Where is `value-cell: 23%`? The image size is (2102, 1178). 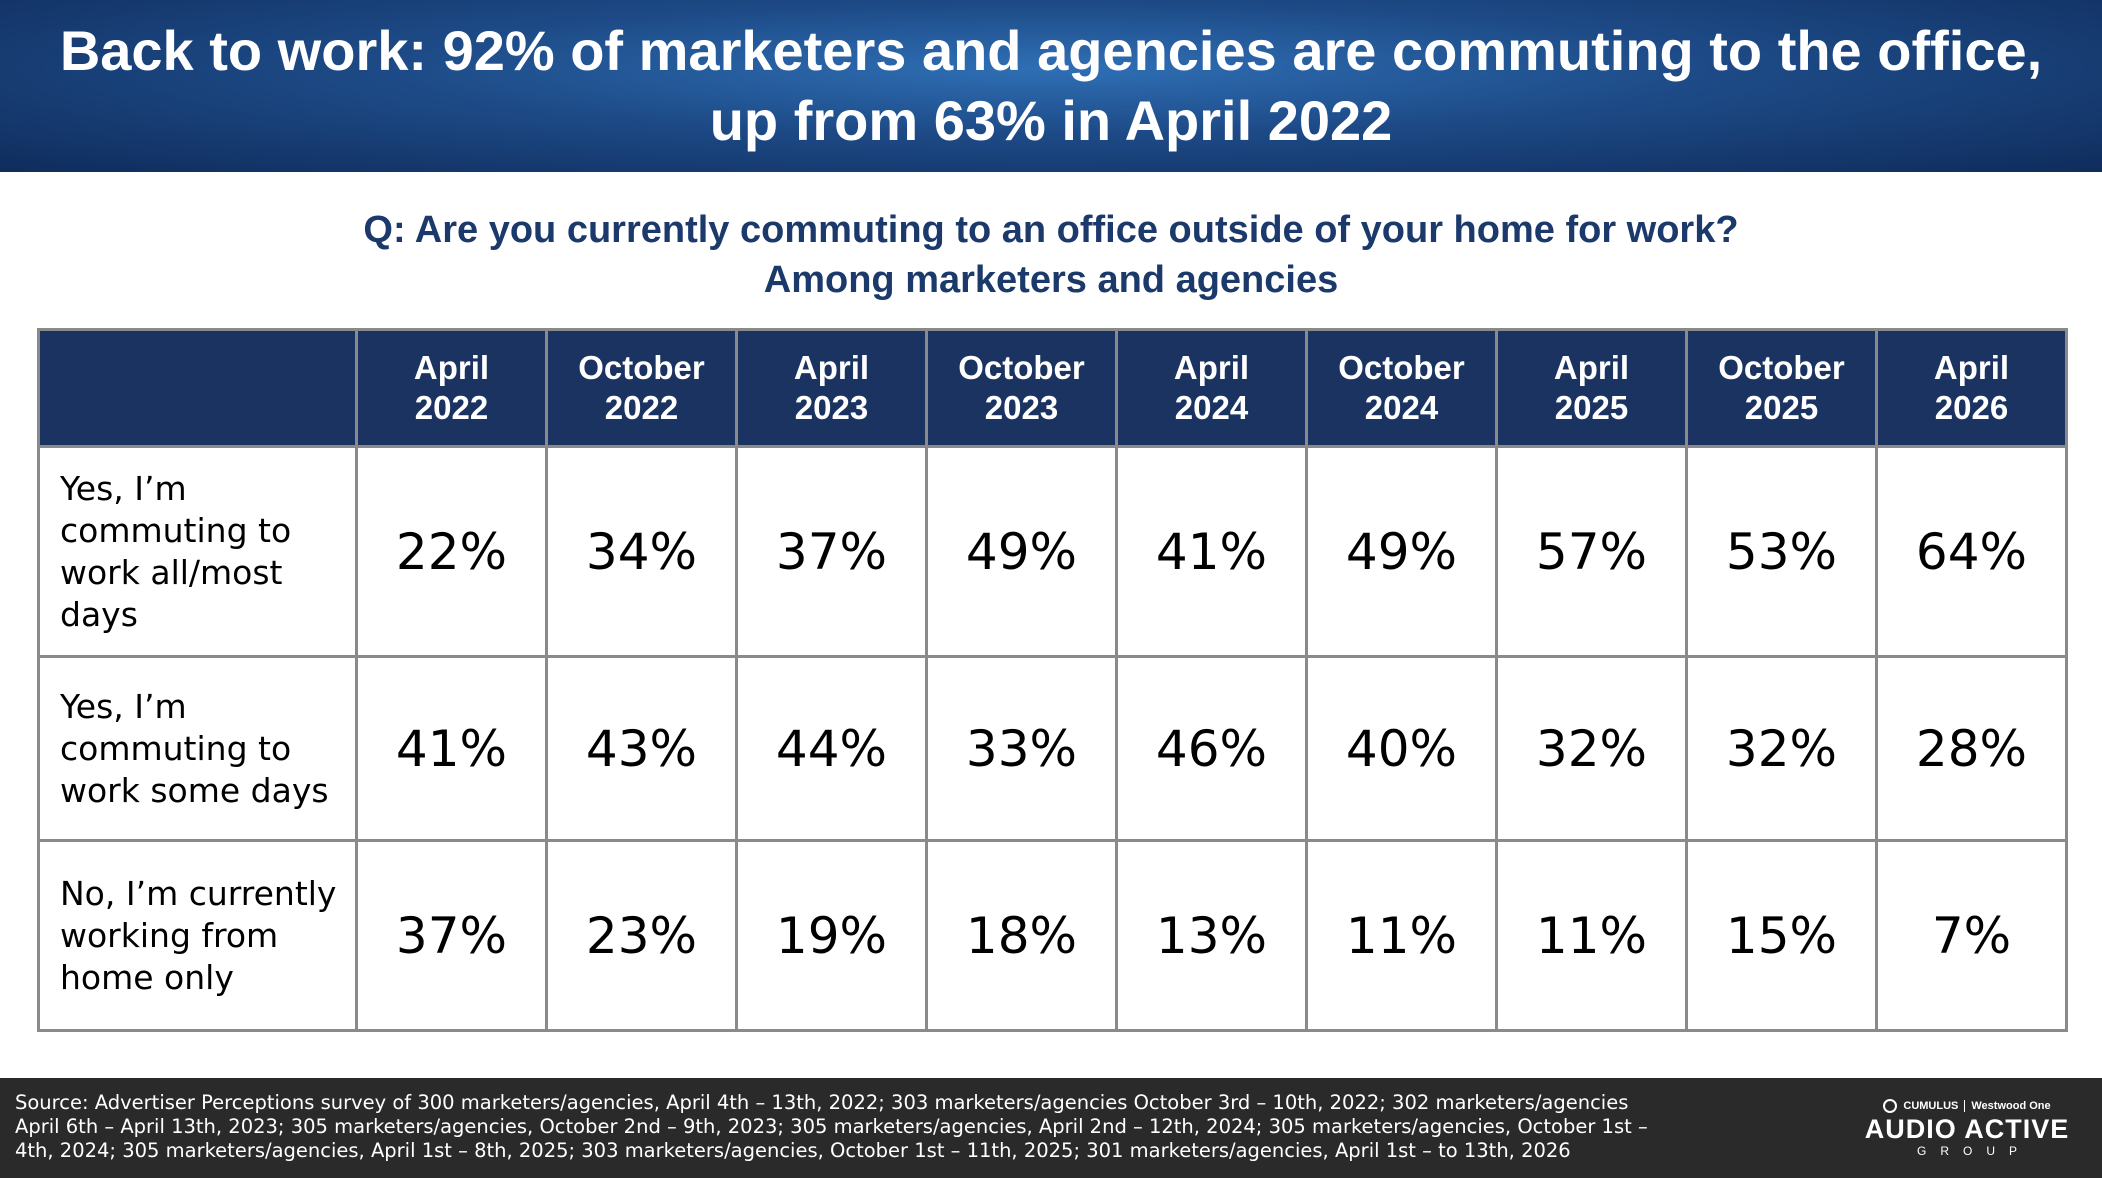
value-cell: 23% is located at coordinates (641, 935).